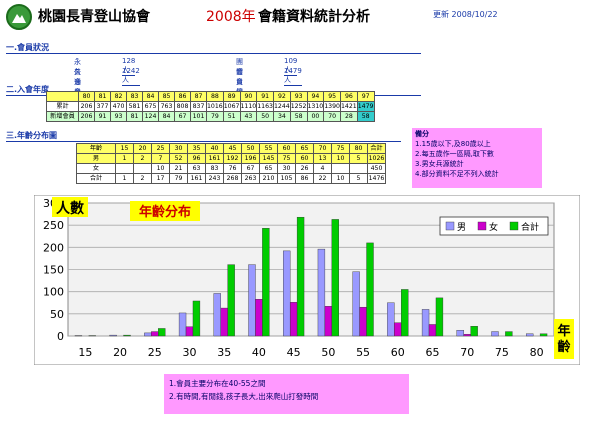 This screenshot has width=600, height=423. Describe the element at coordinates (349, 96) in the screenshot. I see `join-year-cell: 96` at that location.